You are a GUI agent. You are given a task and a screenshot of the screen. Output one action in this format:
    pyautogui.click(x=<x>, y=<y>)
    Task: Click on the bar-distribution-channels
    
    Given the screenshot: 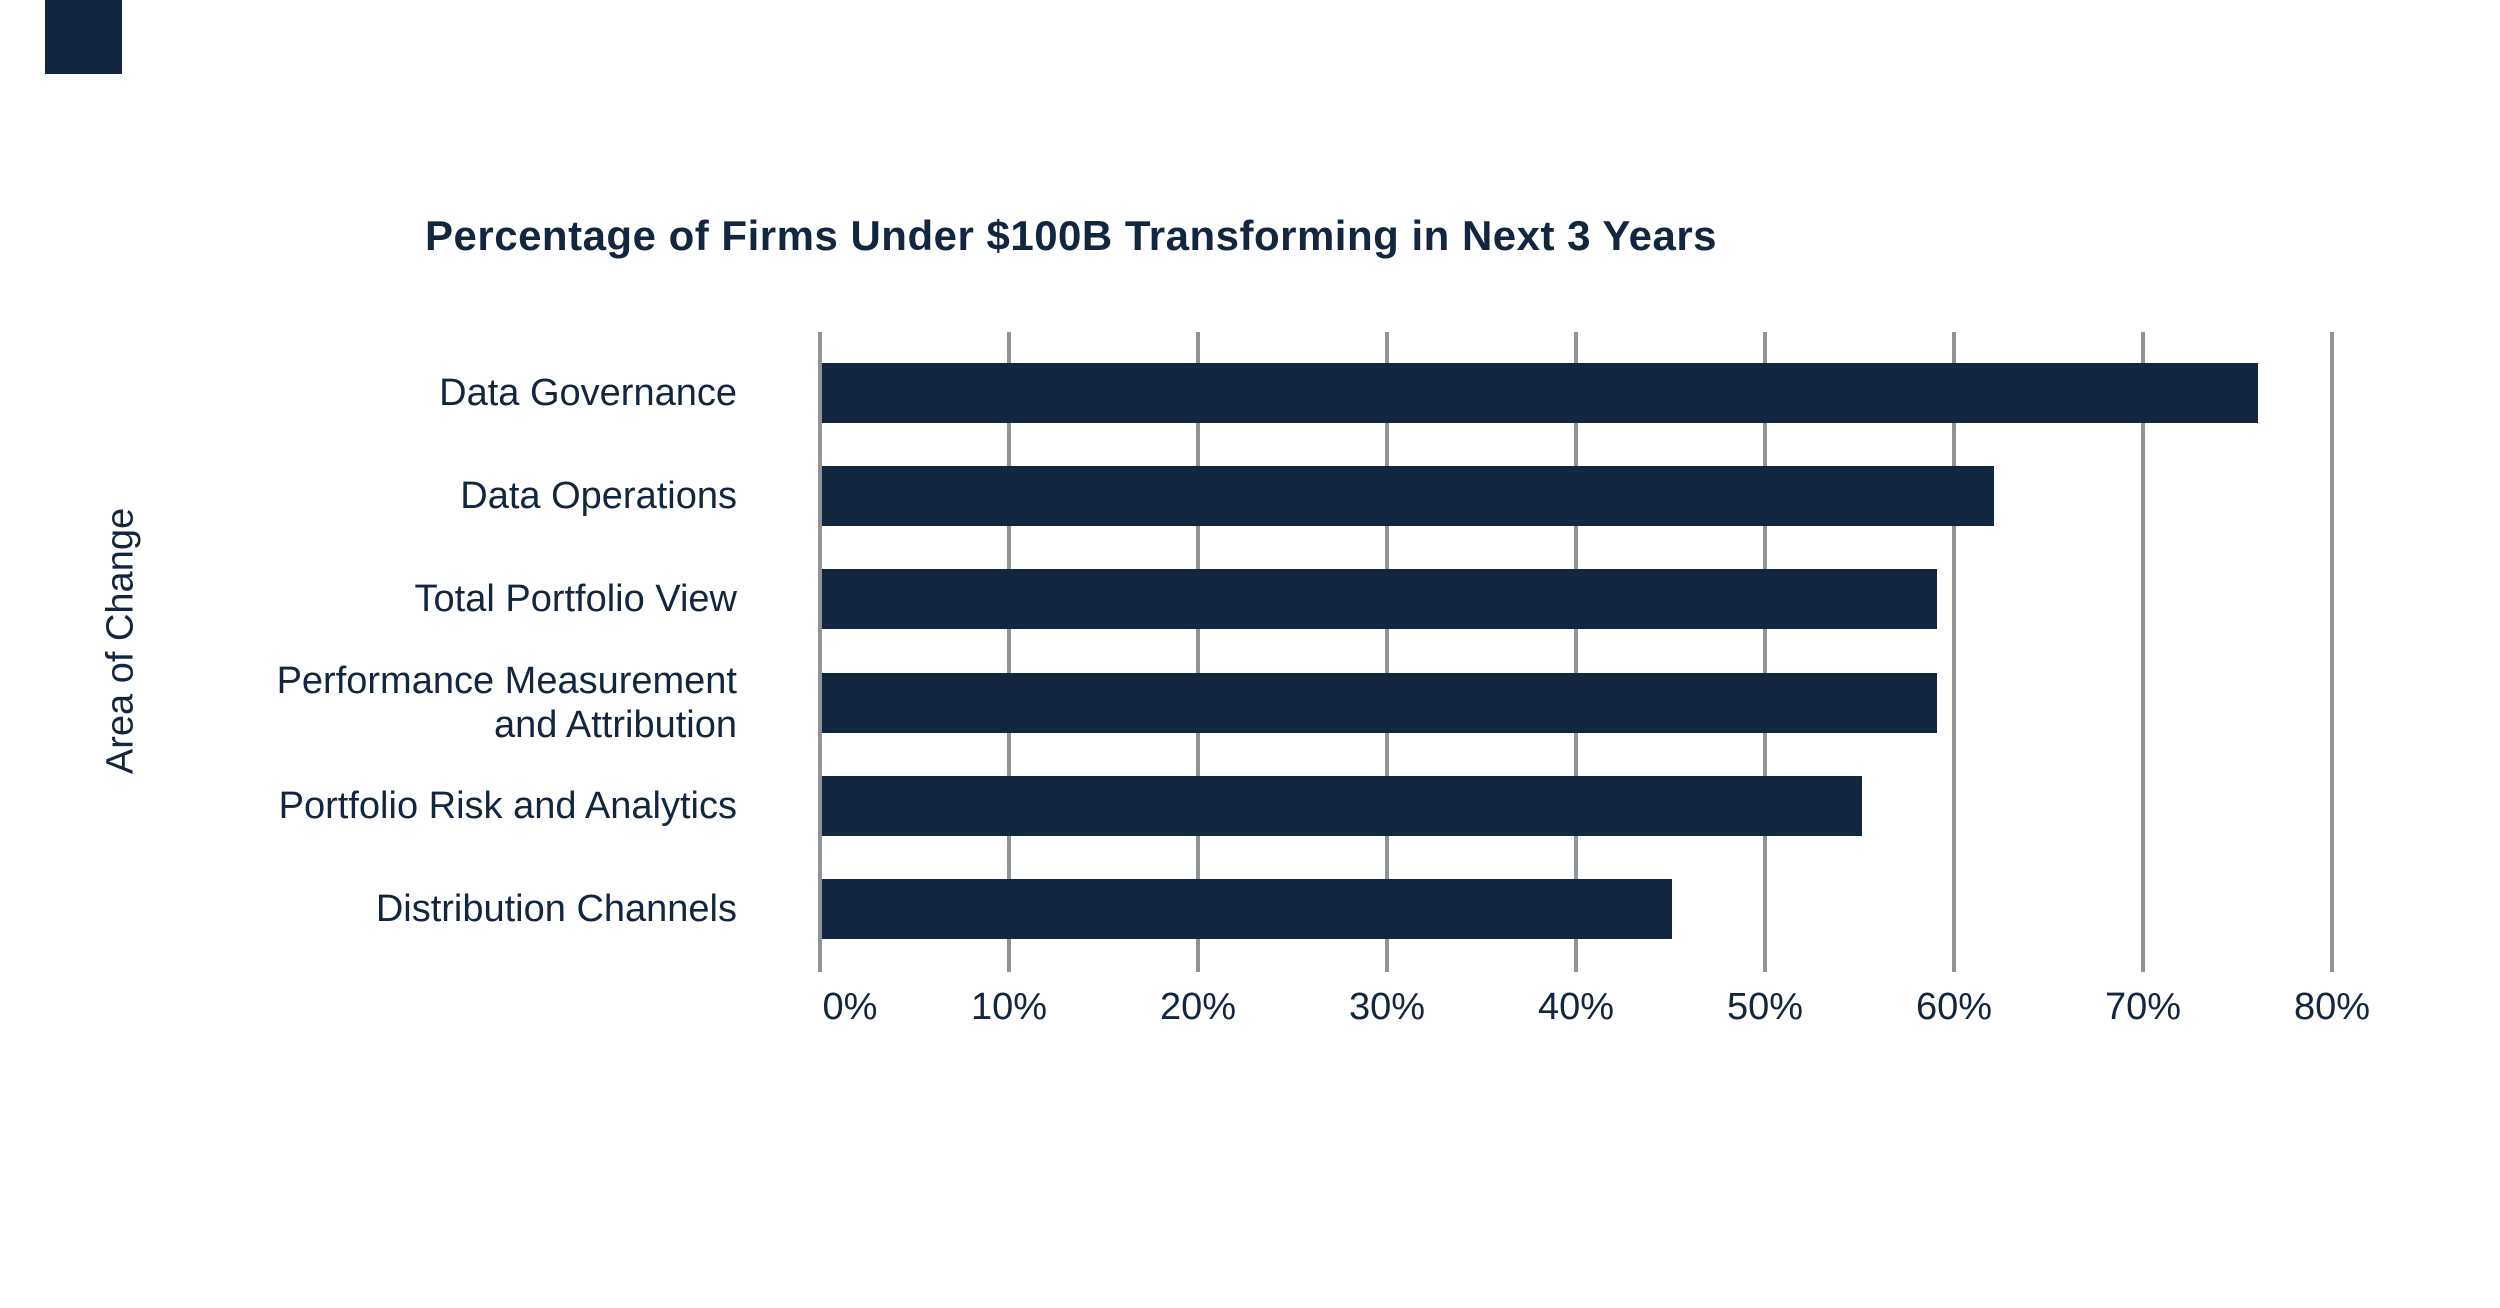 What is the action you would take?
    pyautogui.click(x=1247, y=909)
    